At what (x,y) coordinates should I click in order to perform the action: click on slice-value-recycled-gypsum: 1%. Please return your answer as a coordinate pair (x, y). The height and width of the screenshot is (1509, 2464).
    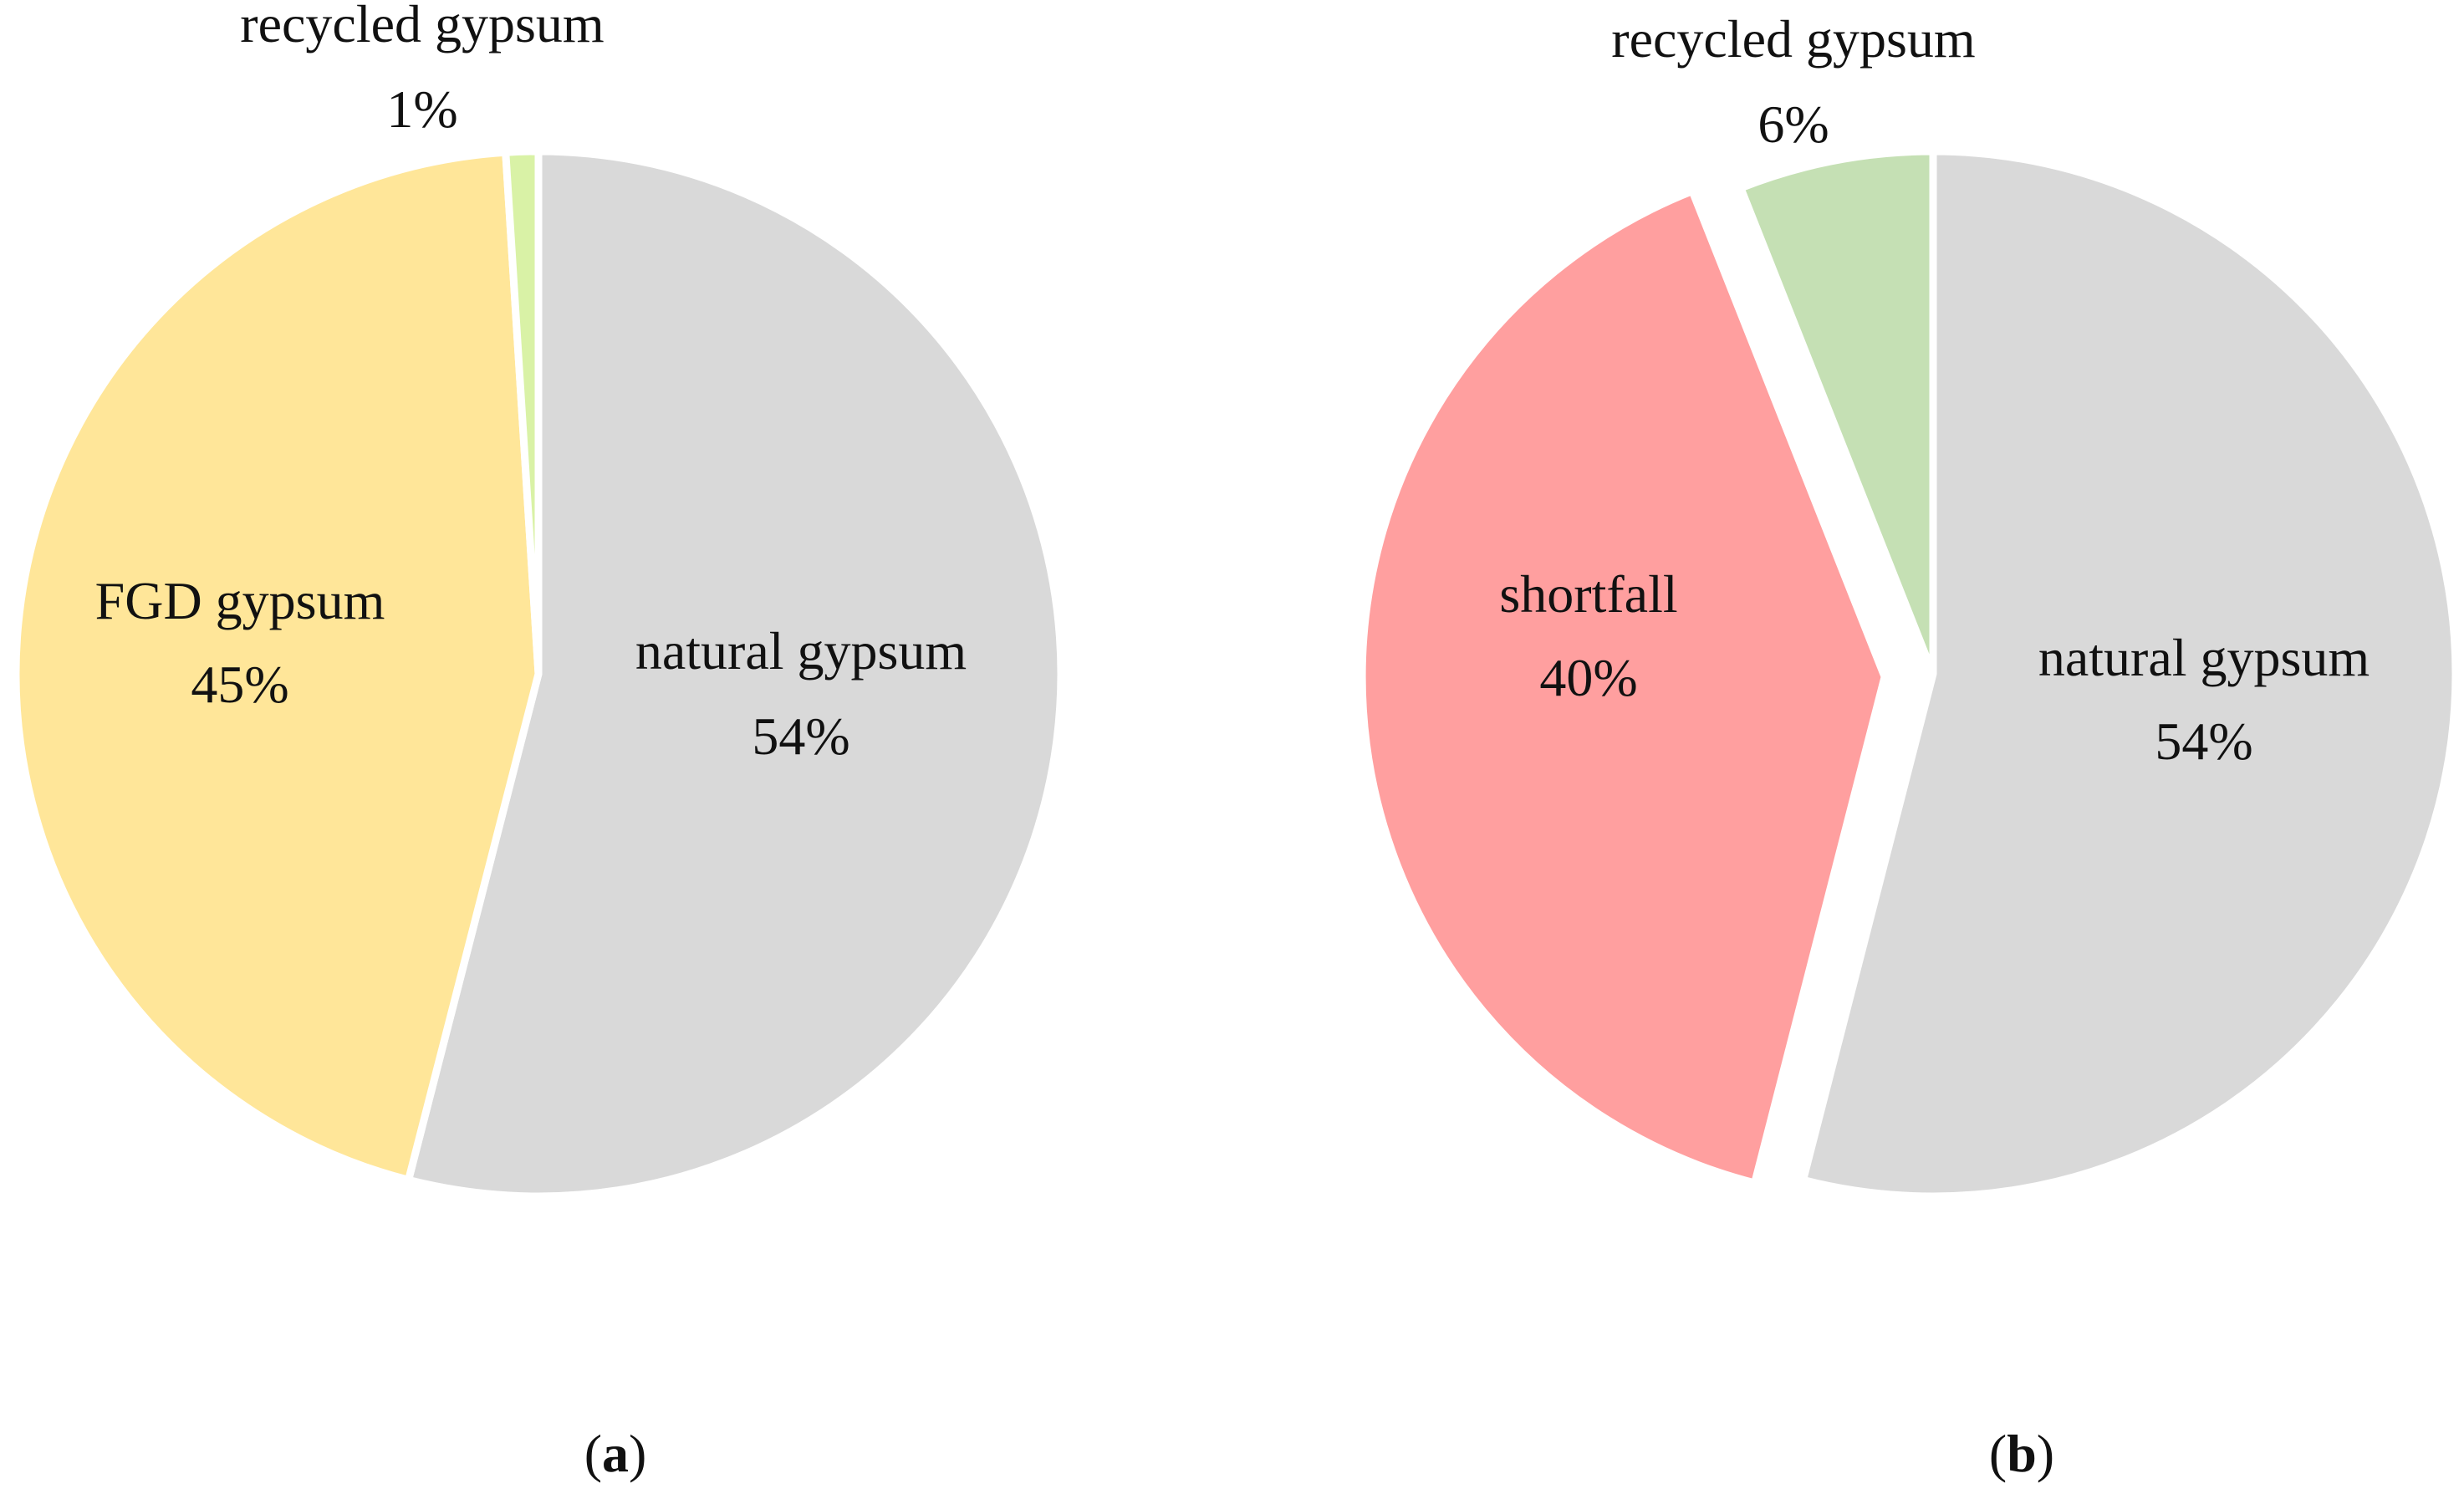
    Looking at the image, I should click on (421, 109).